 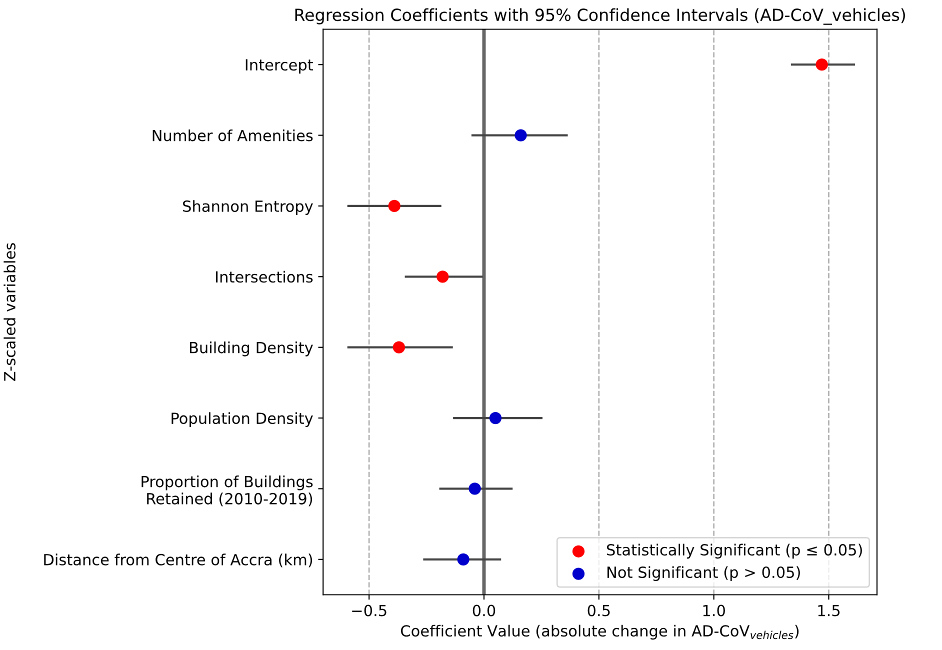 What do you see at coordinates (248, 207) in the screenshot?
I see `y-tick-label: Shannon Entropy` at bounding box center [248, 207].